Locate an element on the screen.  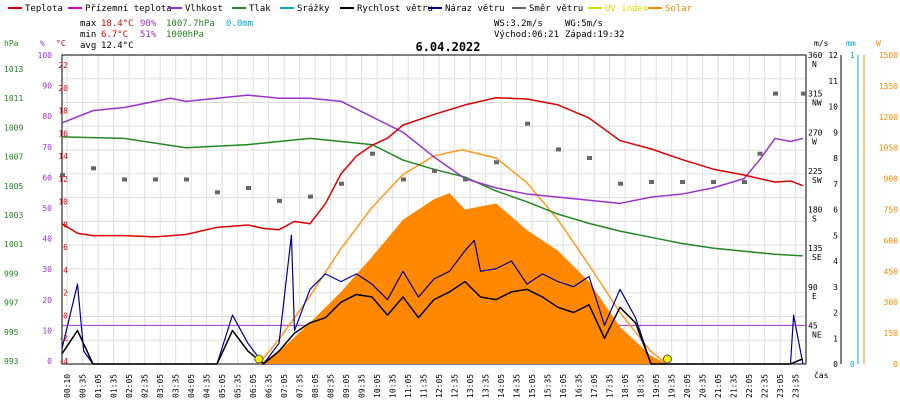
c-tick: 16 is located at coordinates (63, 133).